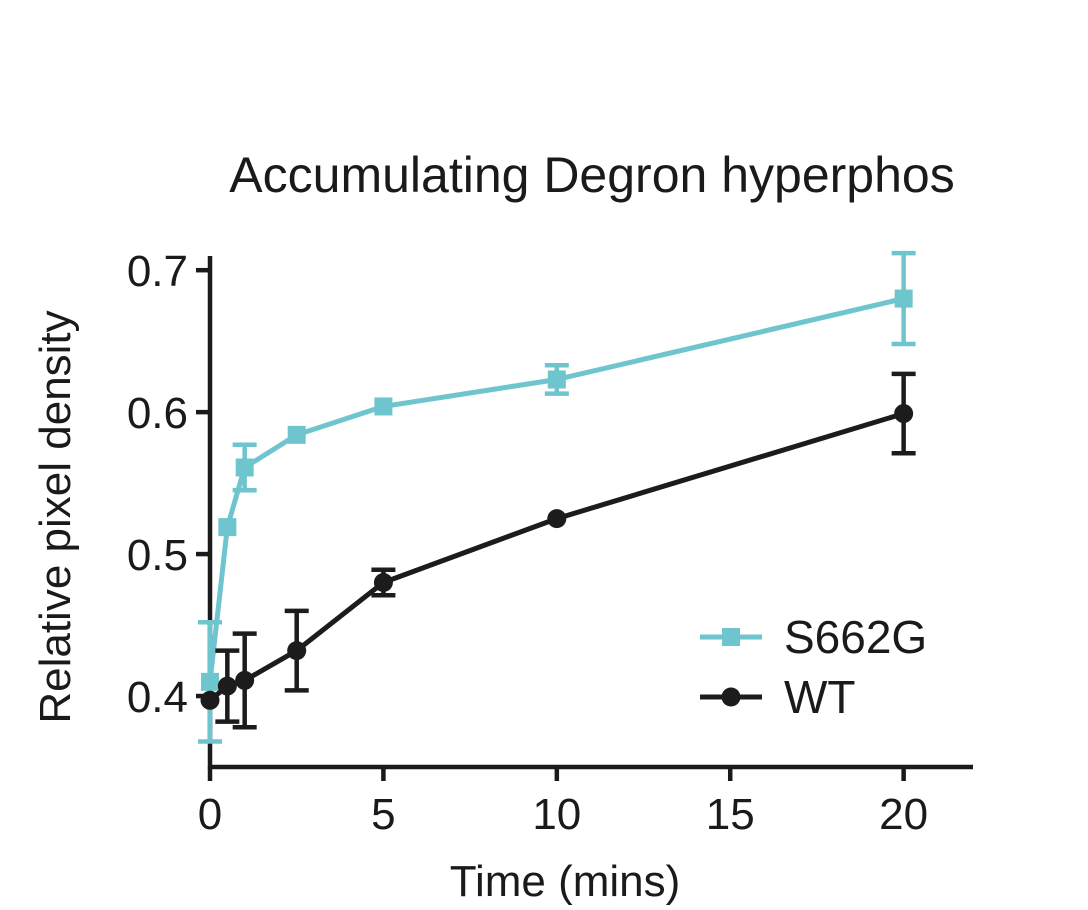 Image resolution: width=1088 pixels, height=910 pixels. Describe the element at coordinates (565, 881) in the screenshot. I see `x-axis-label: Time (mins)` at that location.